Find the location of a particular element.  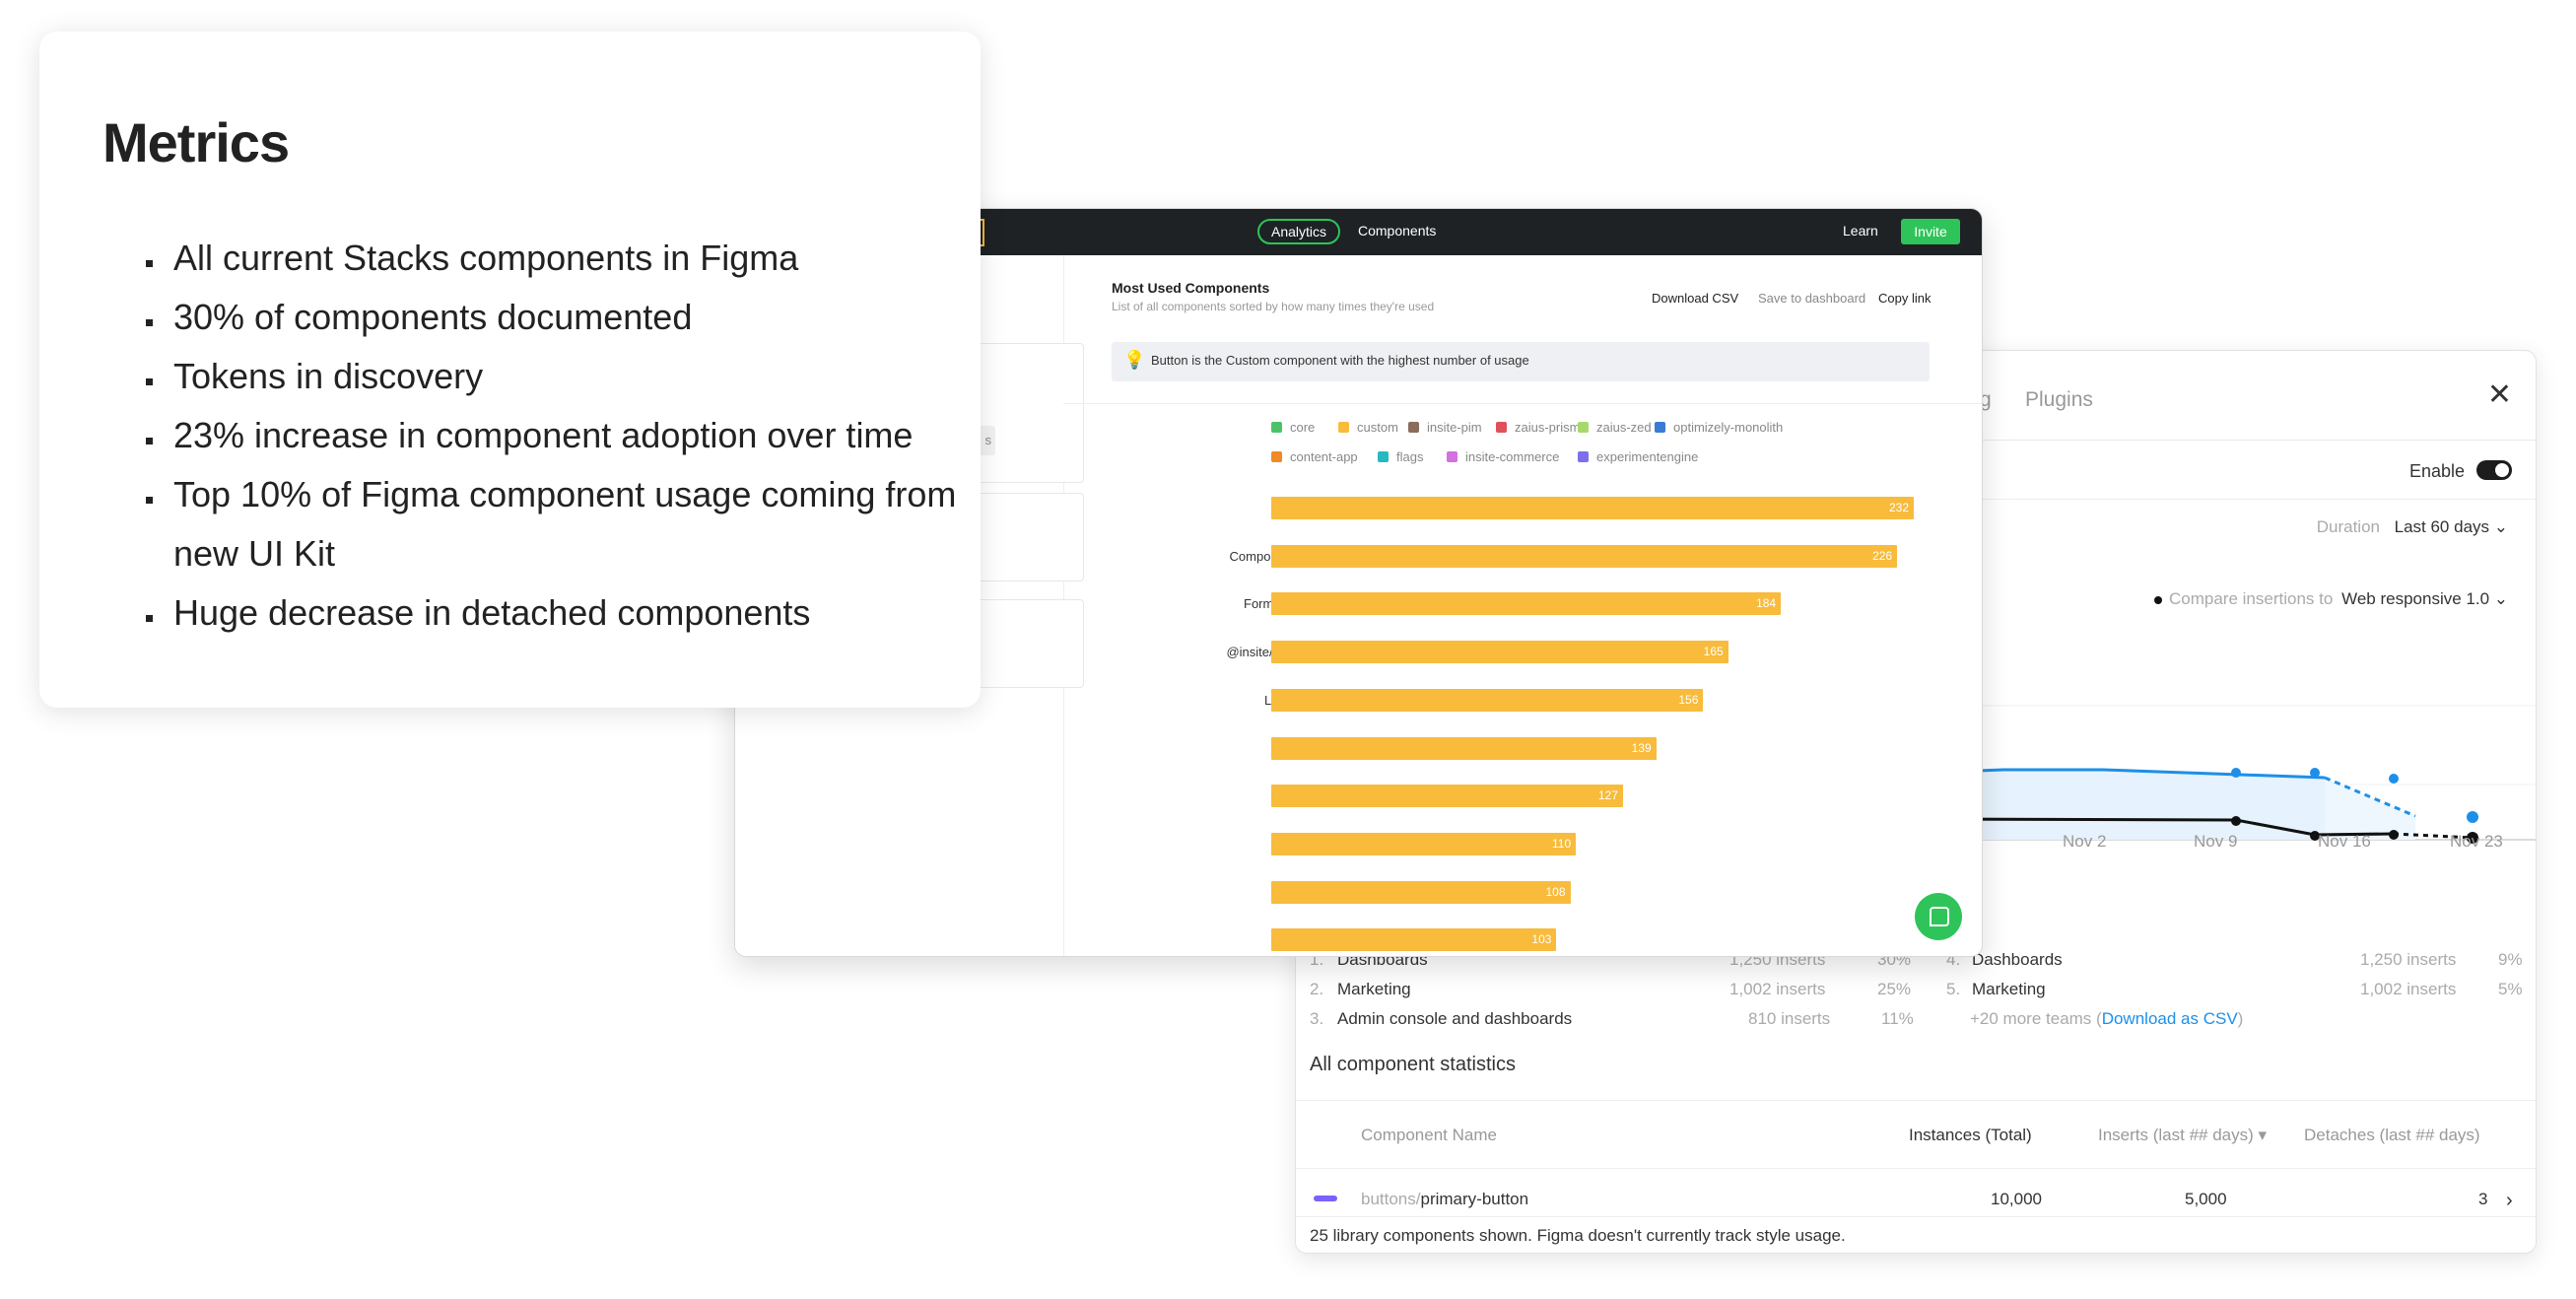

enable-label: Enable is located at coordinates (2436, 471).